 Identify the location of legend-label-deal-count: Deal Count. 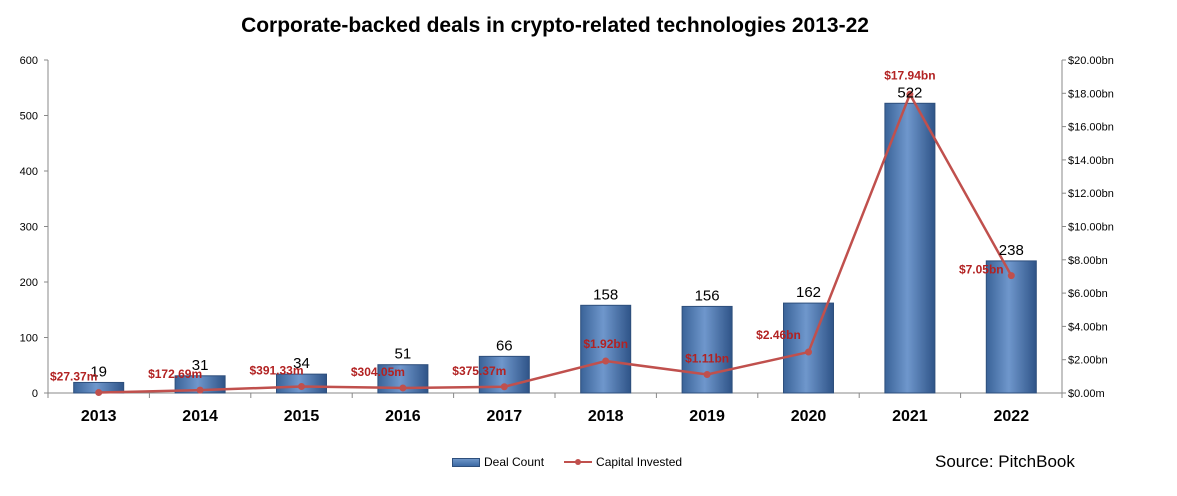
(514, 462).